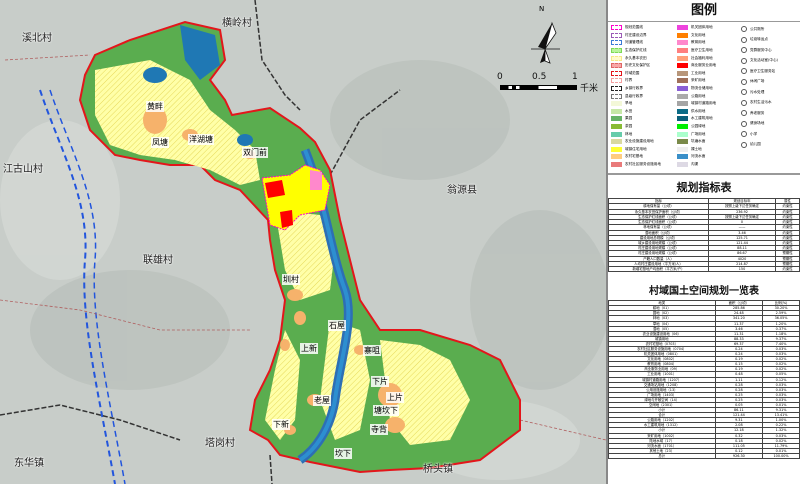  What do you see at coordinates (343, 453) in the screenshot?
I see `place-label: 坎下` at bounding box center [343, 453].